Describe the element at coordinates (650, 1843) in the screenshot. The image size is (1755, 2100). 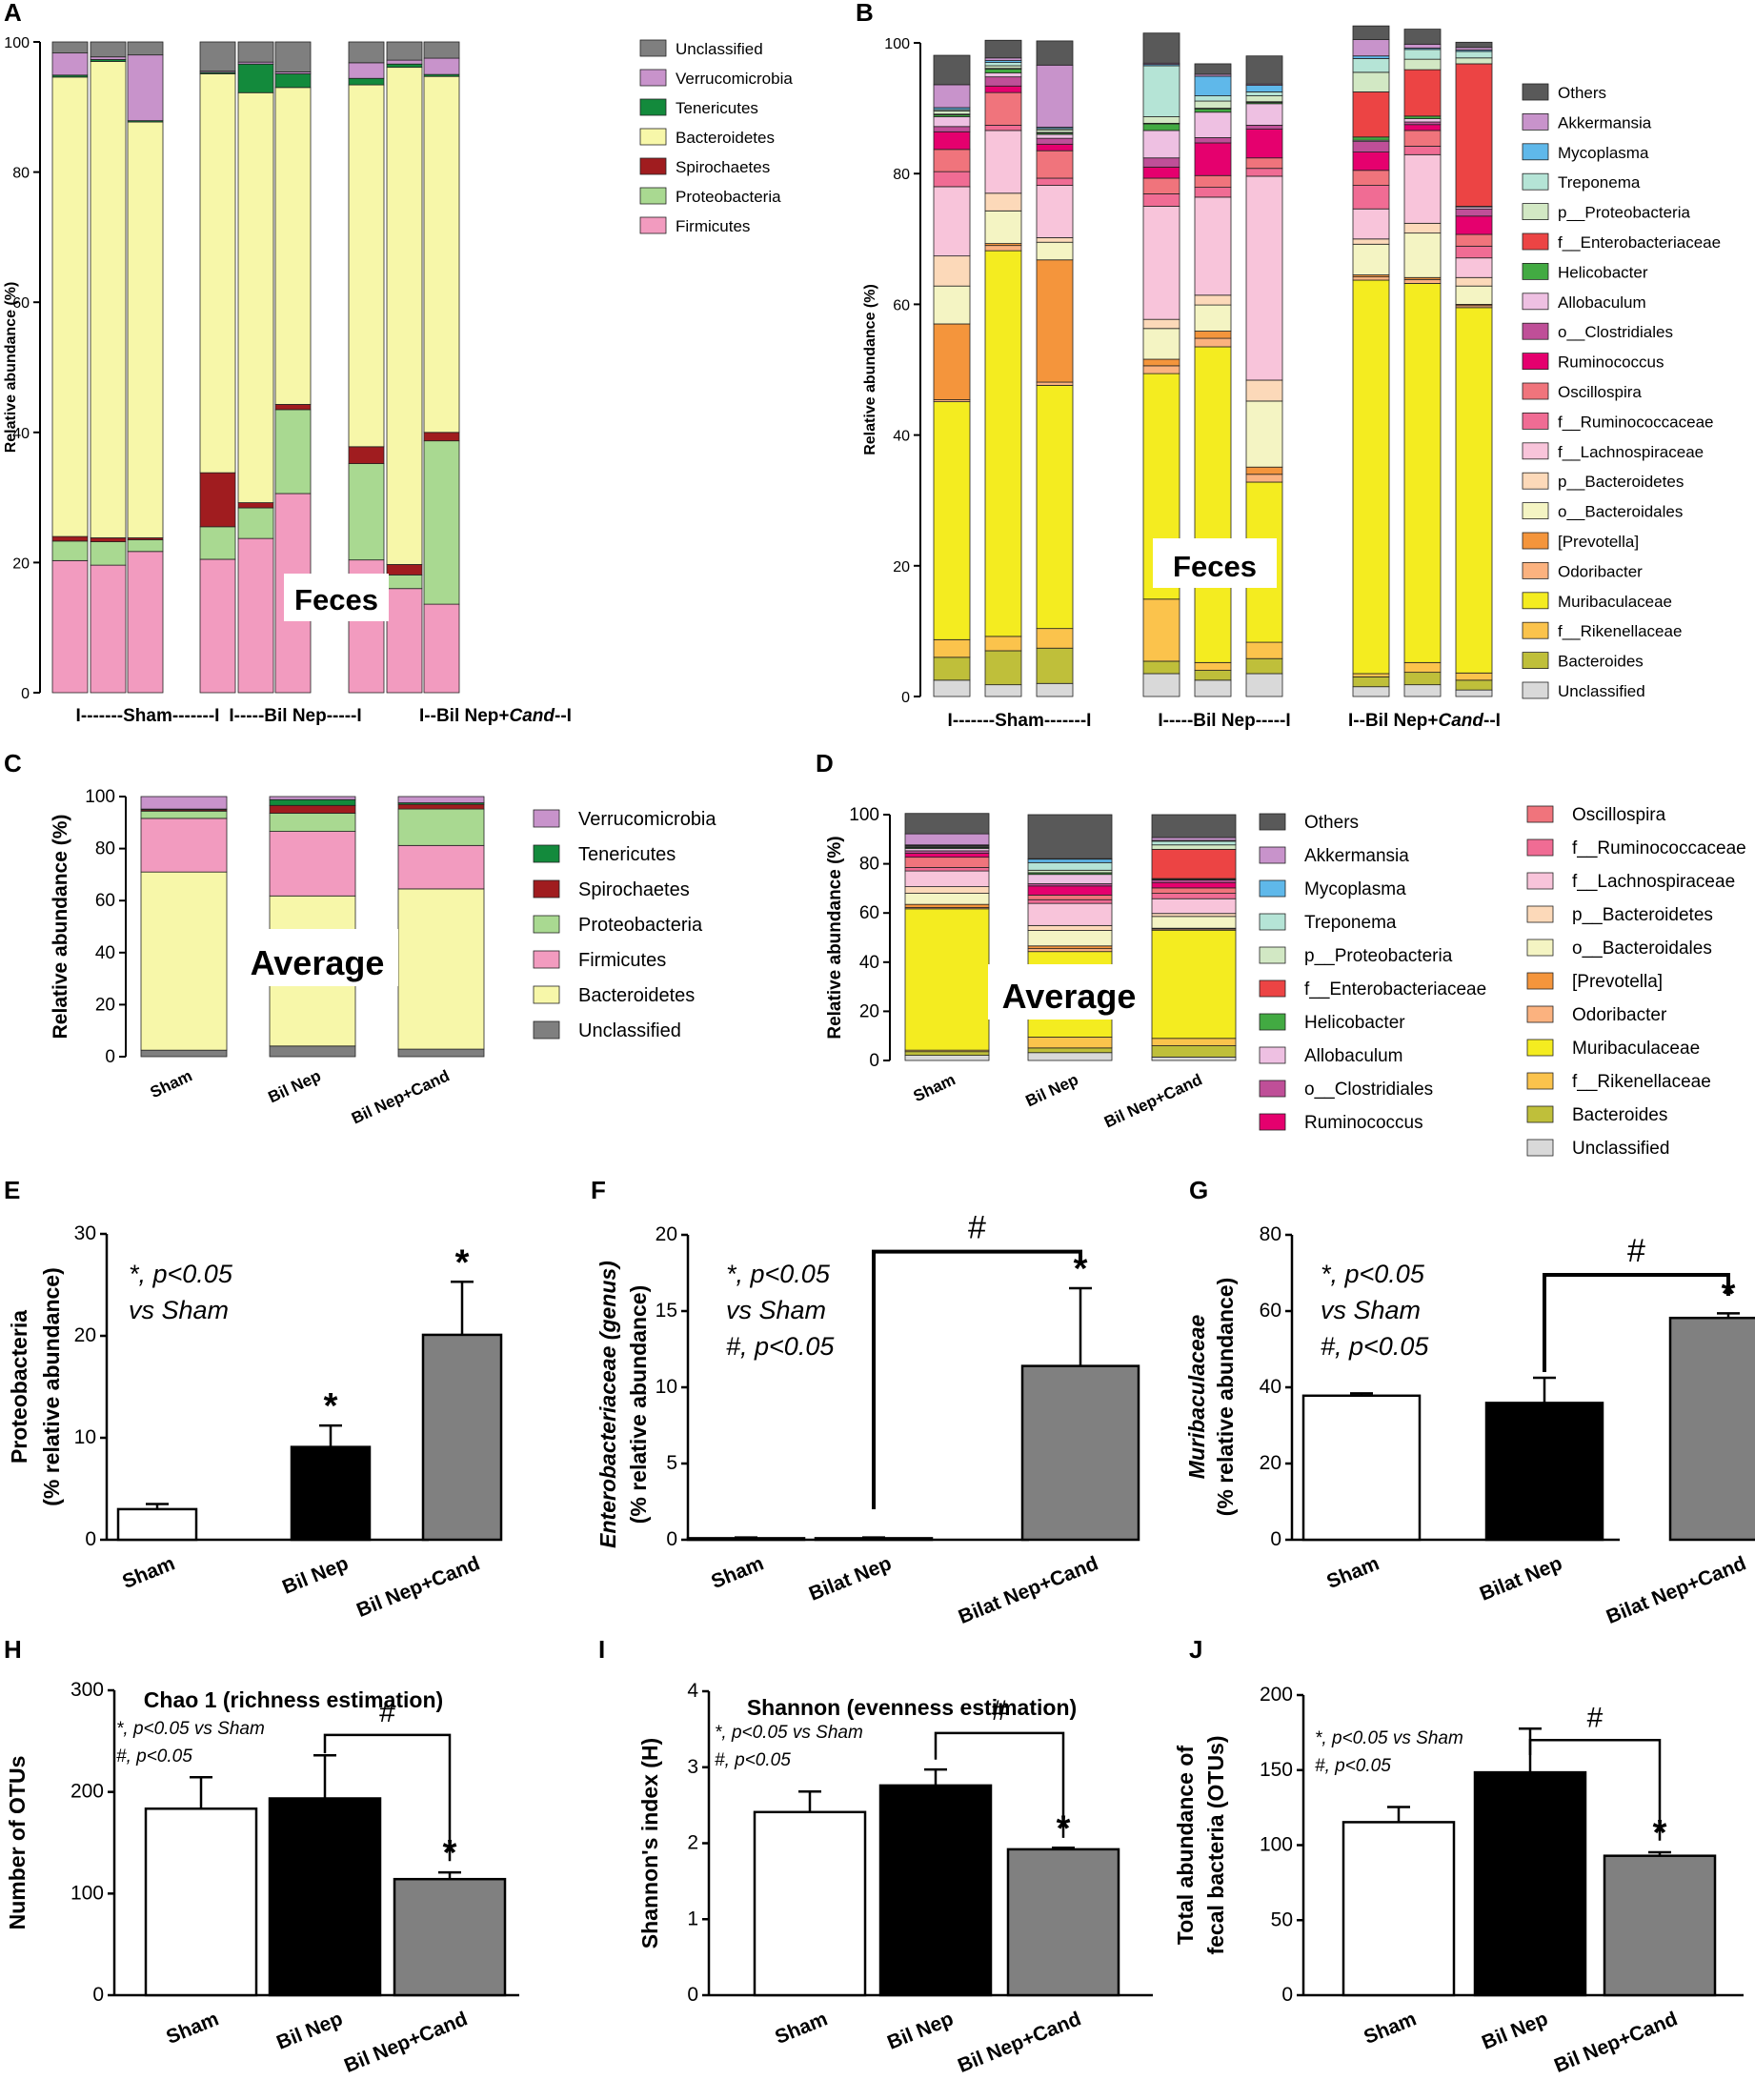
I see `y-axis-label-line: Shannon's index (H)` at that location.